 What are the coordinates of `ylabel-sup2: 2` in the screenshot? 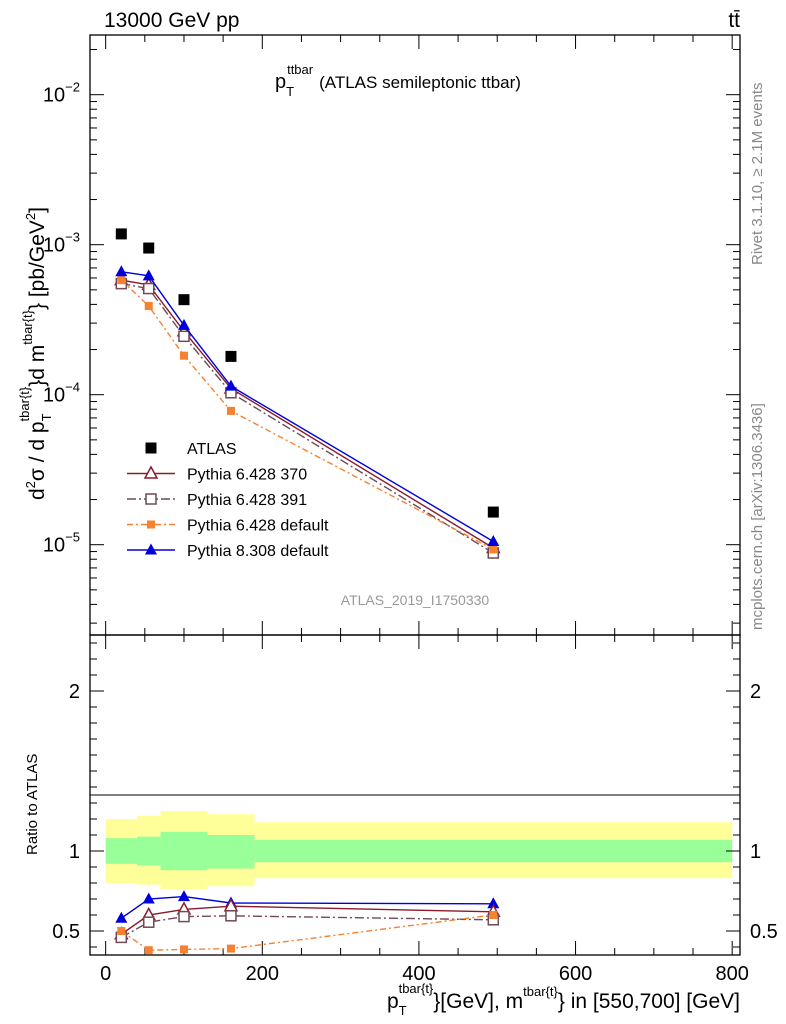 It's located at (30, 484).